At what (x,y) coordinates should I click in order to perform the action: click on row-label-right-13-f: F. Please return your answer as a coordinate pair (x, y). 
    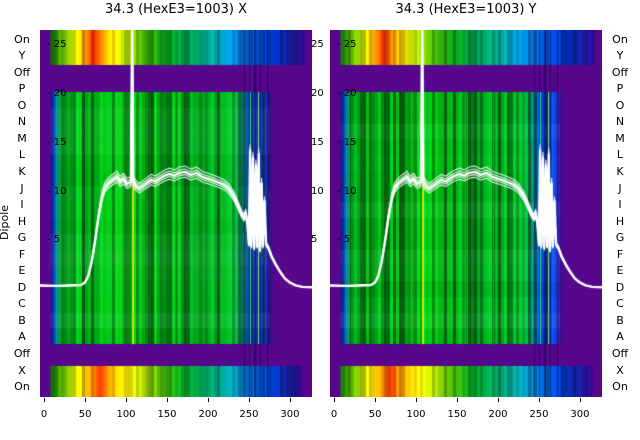
    Looking at the image, I should click on (620, 254).